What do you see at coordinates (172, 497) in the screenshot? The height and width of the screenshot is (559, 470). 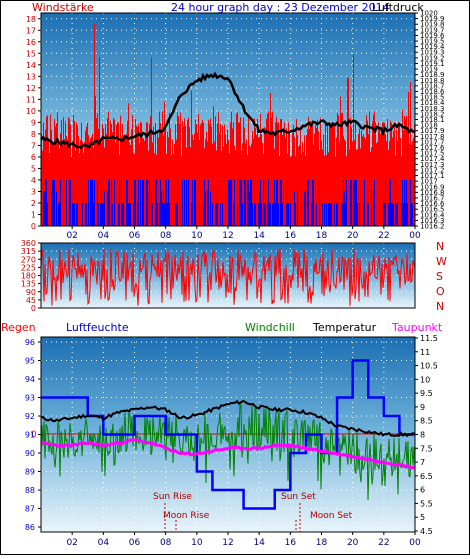 I see `sun-rise-label: Sun Rise` at bounding box center [172, 497].